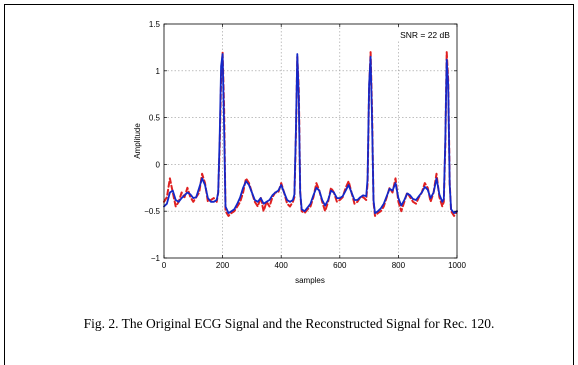 This screenshot has height=365, width=578. What do you see at coordinates (137, 141) in the screenshot?
I see `y-axis-label: Amplitude` at bounding box center [137, 141].